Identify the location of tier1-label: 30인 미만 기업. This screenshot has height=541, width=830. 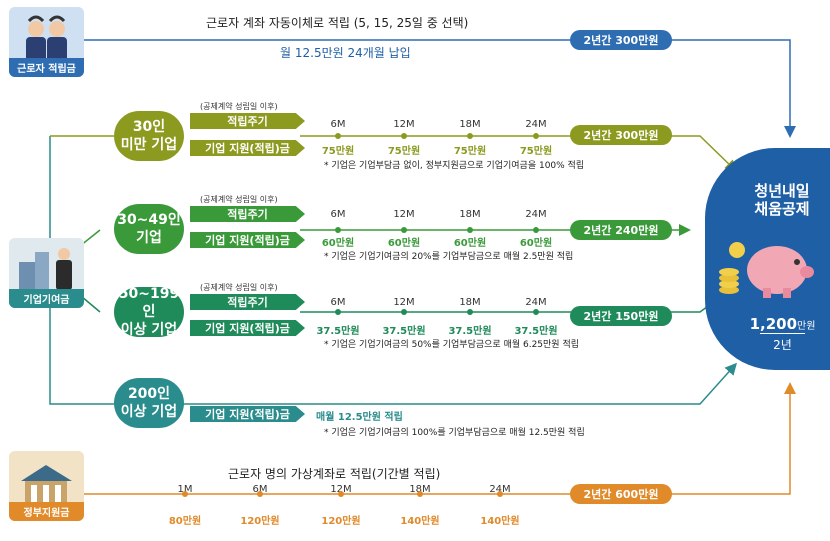
(149, 136).